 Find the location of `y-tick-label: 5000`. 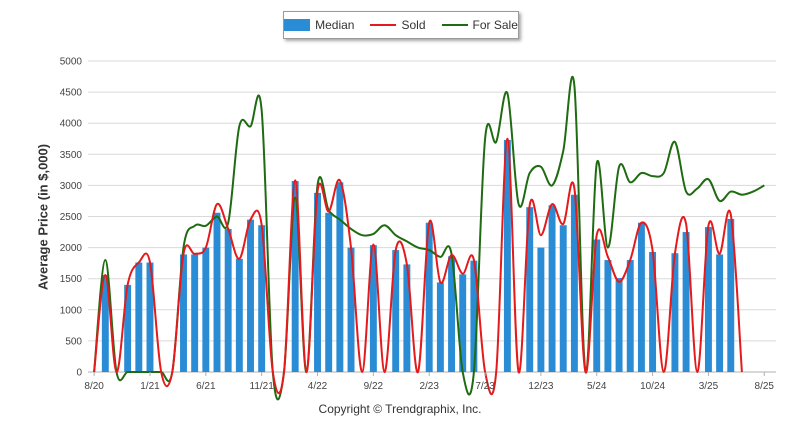

y-tick-label: 5000 is located at coordinates (71, 62).